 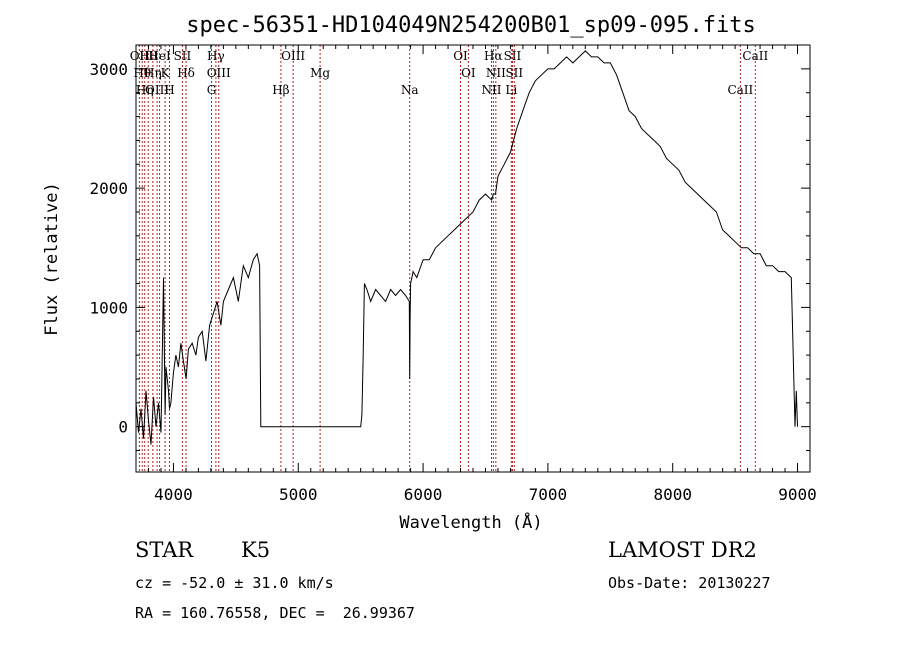 I want to click on line-label: Hδ, so click(x=186, y=73).